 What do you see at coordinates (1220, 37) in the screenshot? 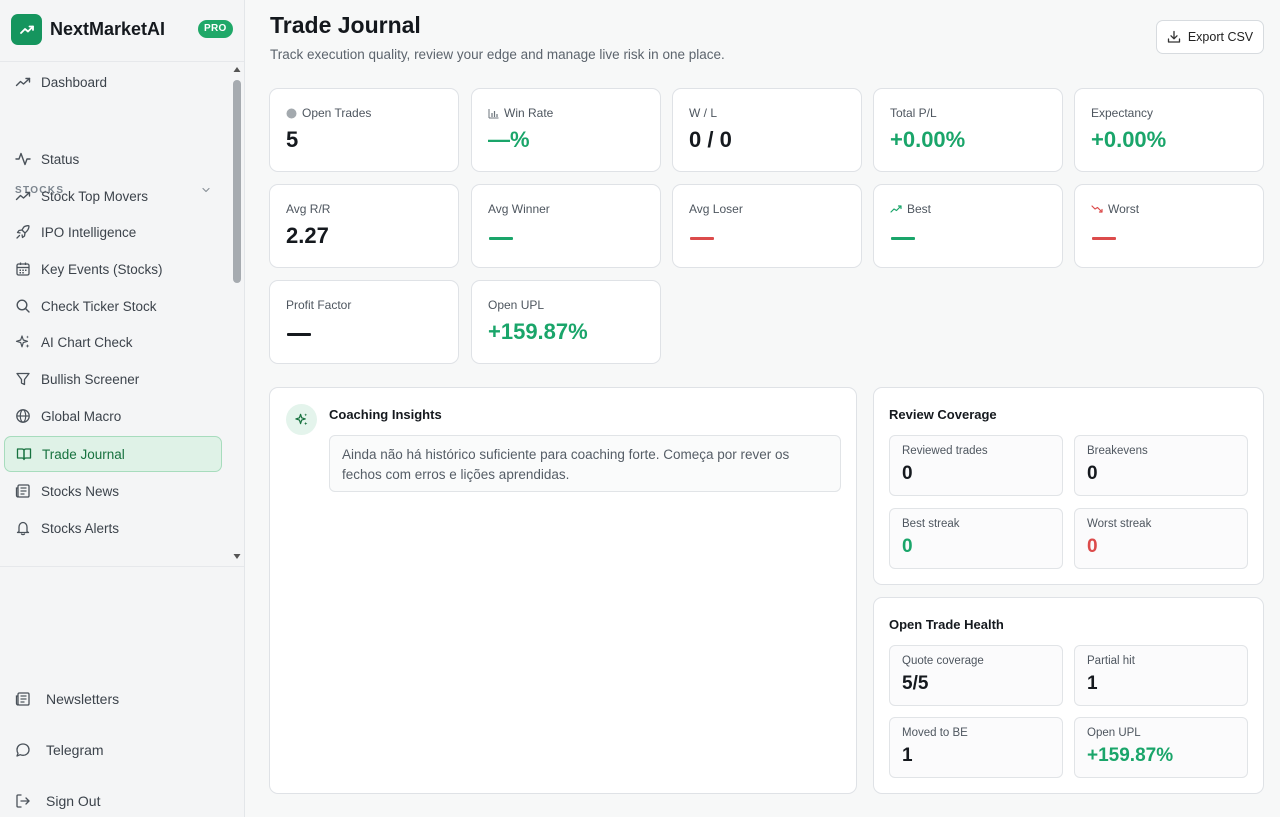
I see `export-csv-label: Export CSV` at bounding box center [1220, 37].